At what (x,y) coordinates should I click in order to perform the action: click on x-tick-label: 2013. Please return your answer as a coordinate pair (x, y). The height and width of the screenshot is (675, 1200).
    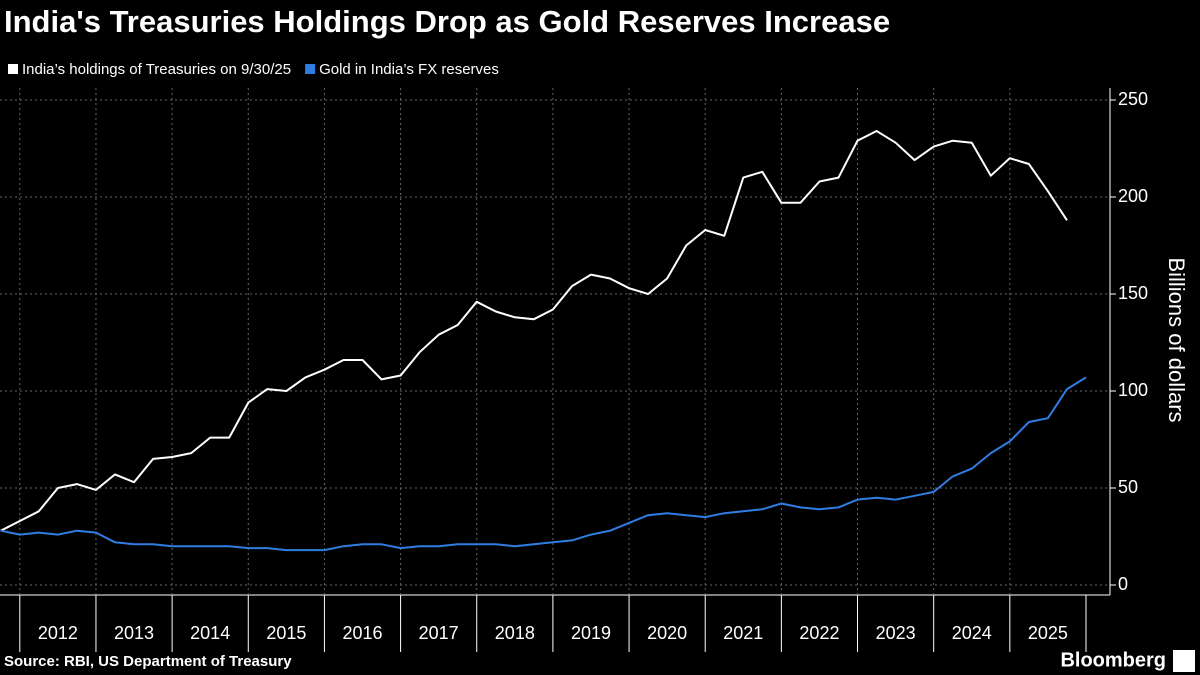
    Looking at the image, I should click on (134, 633).